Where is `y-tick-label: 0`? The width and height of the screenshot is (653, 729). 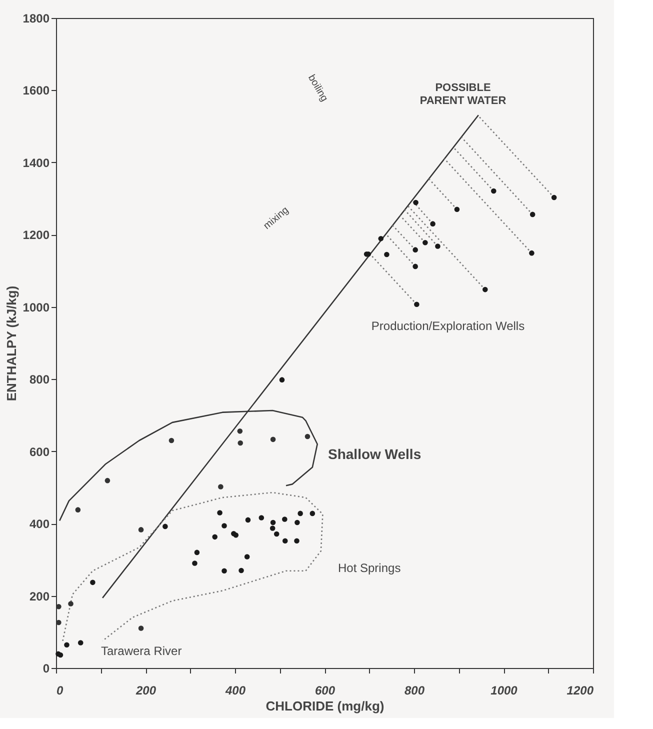
y-tick-label: 0 is located at coordinates (46, 669).